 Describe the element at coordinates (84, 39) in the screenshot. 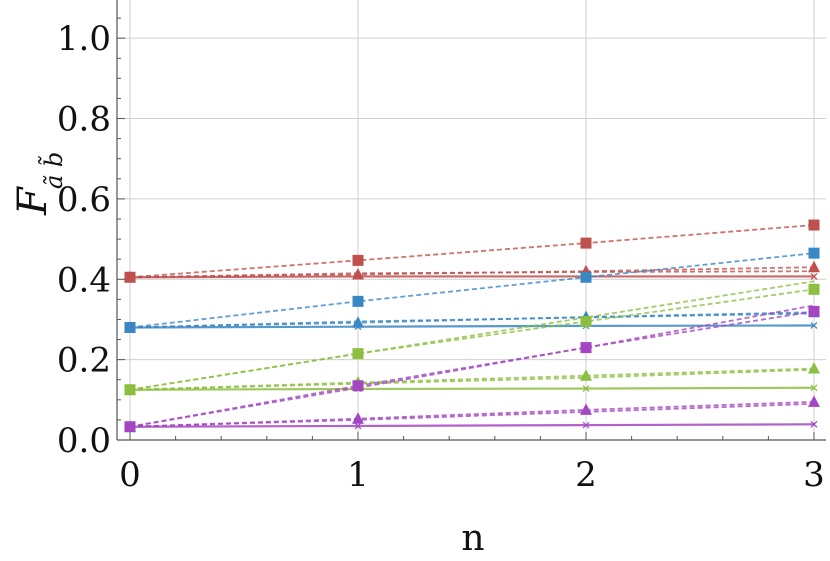

I see `y-tick-label: 1.0` at that location.